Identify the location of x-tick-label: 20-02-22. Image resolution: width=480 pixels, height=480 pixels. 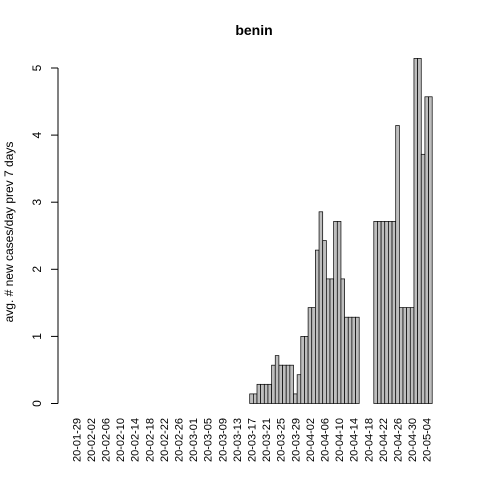
(165, 440).